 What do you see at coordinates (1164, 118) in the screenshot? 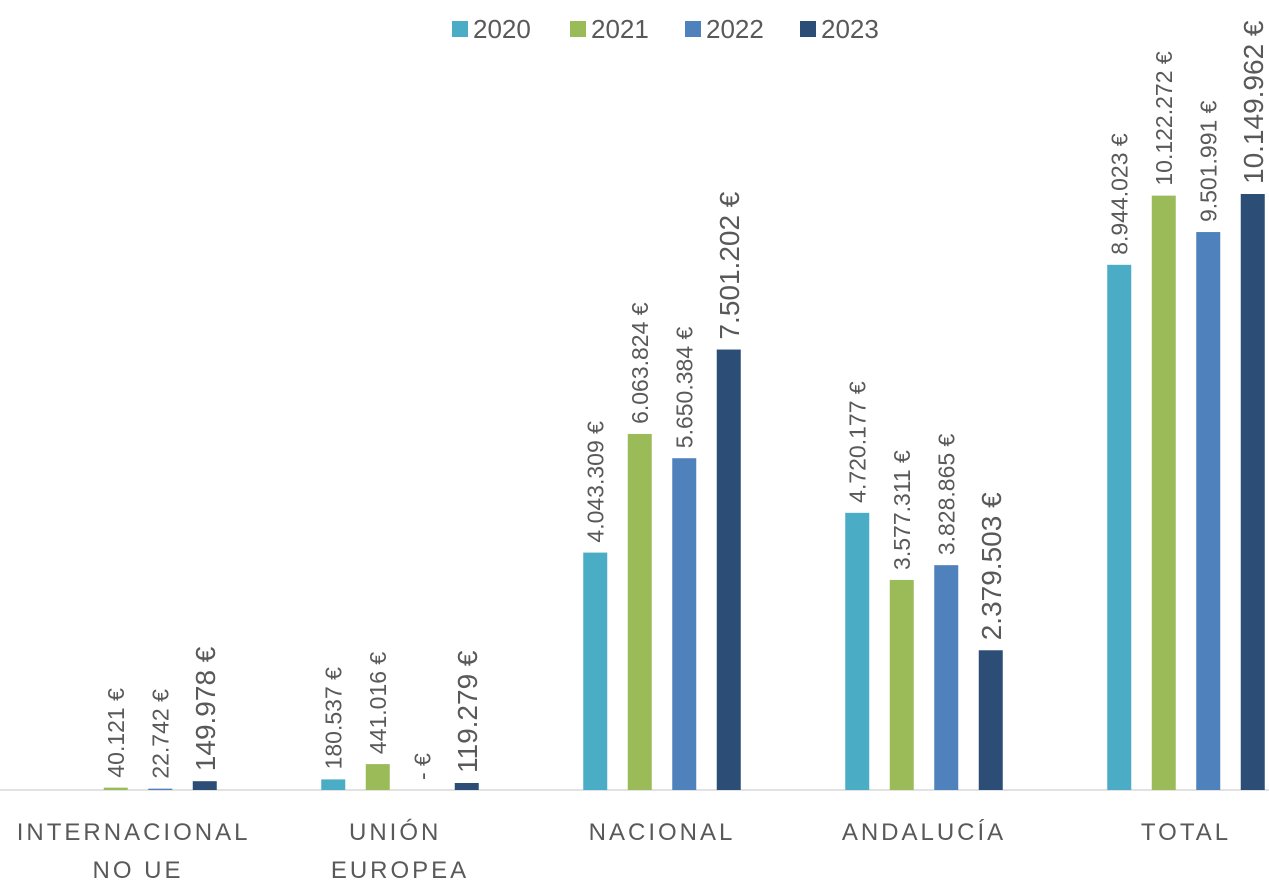
I see `data-label: 10.122.272 €` at bounding box center [1164, 118].